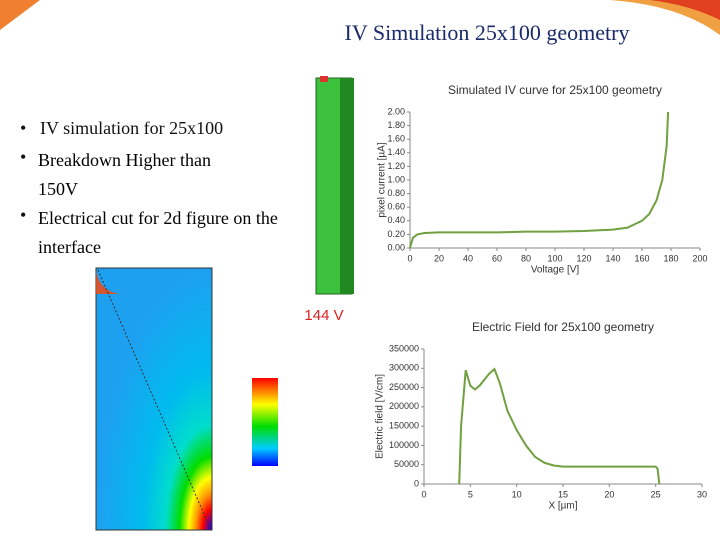 Image resolution: width=720 pixels, height=545 pixels. I want to click on chart-title: Simulated IV curve for 25x100 geometry, so click(555, 90).